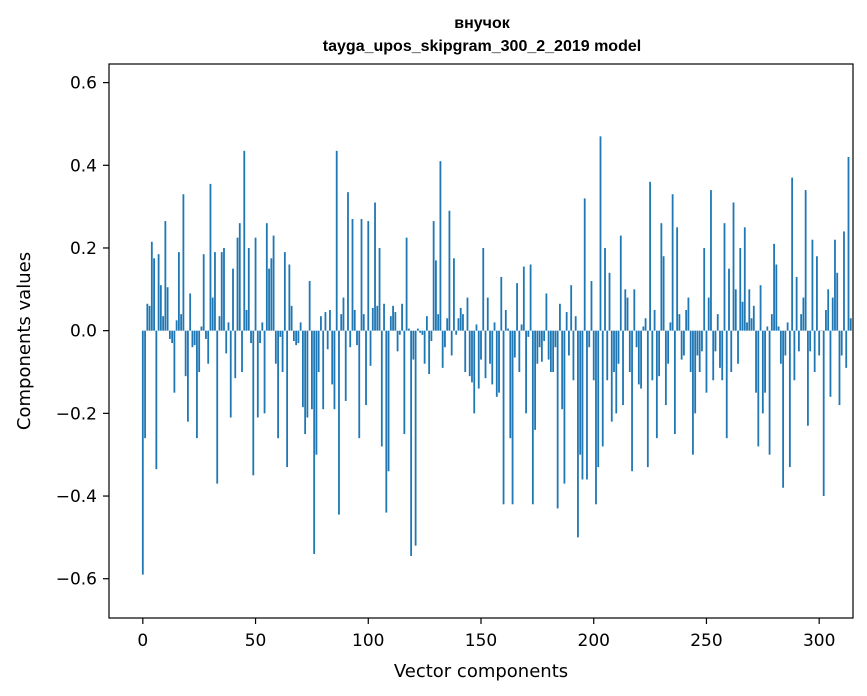 The width and height of the screenshot is (867, 696). Describe the element at coordinates (486, 634) in the screenshot. I see `x-axis-ticks: 0 50 100 150 200 250 300` at that location.